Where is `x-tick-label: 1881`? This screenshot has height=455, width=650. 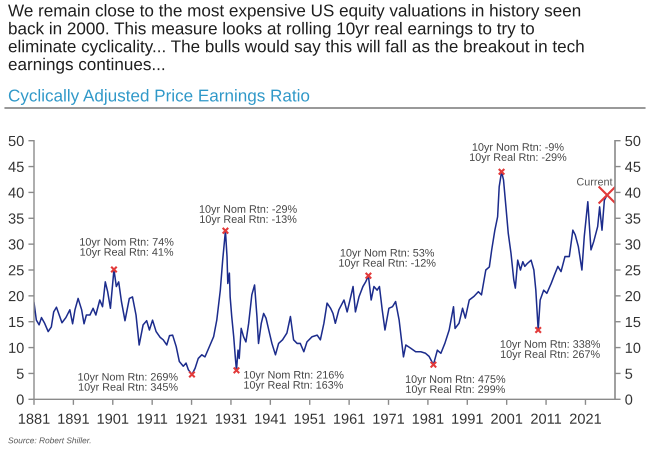
x-tick-label: 1881 is located at coordinates (34, 419).